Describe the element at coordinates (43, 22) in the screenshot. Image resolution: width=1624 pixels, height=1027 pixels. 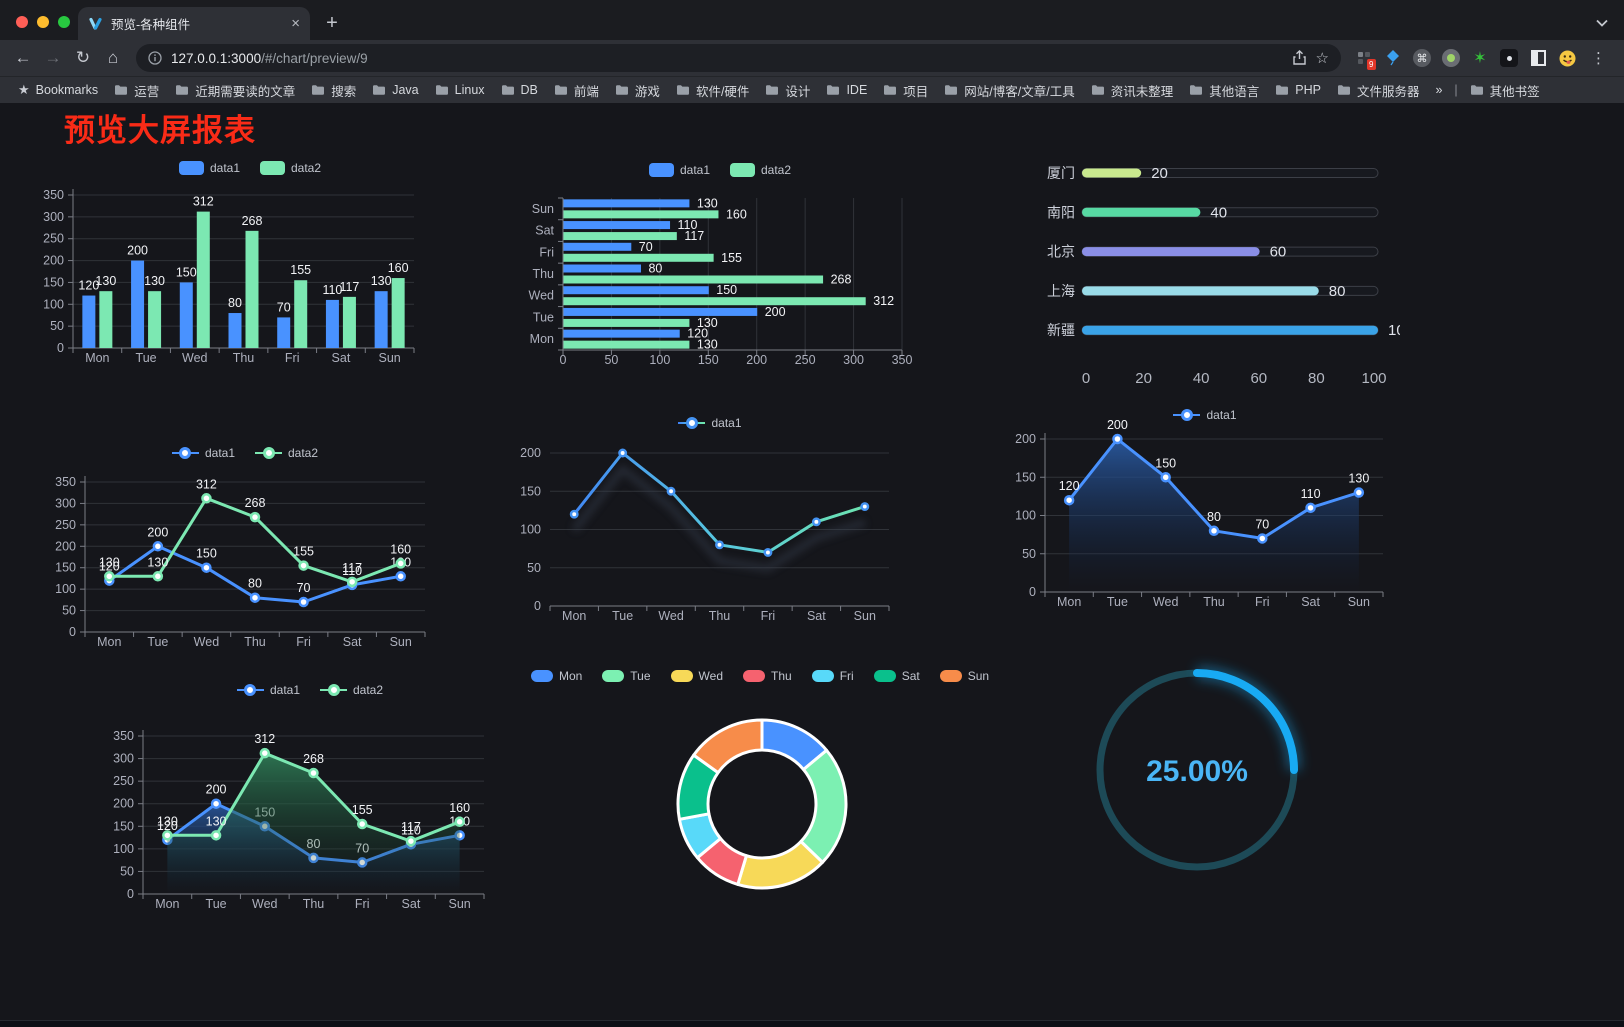
I see `minimize-window-button` at that location.